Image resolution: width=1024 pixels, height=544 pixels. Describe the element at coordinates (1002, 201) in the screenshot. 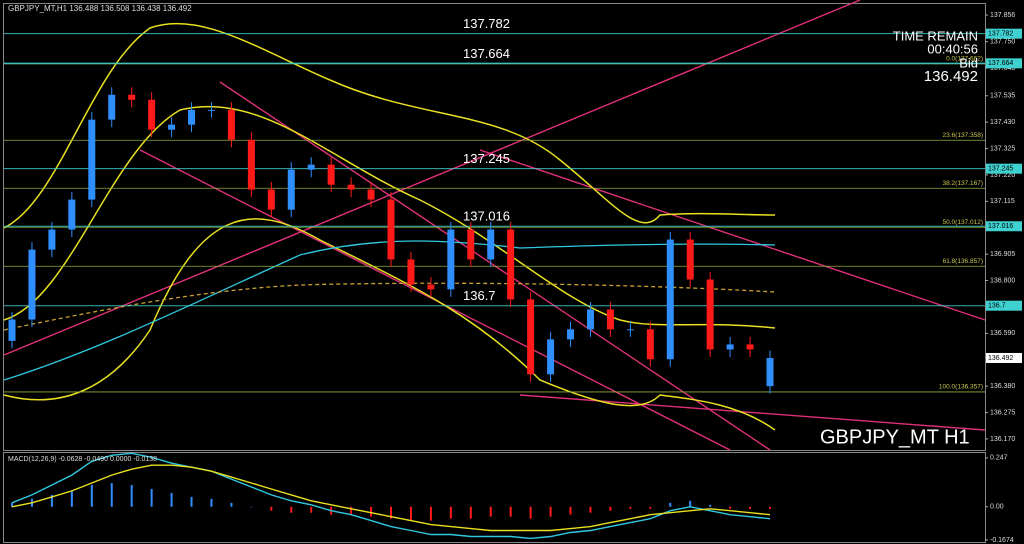

I see `y-tick-label: 137.115` at that location.